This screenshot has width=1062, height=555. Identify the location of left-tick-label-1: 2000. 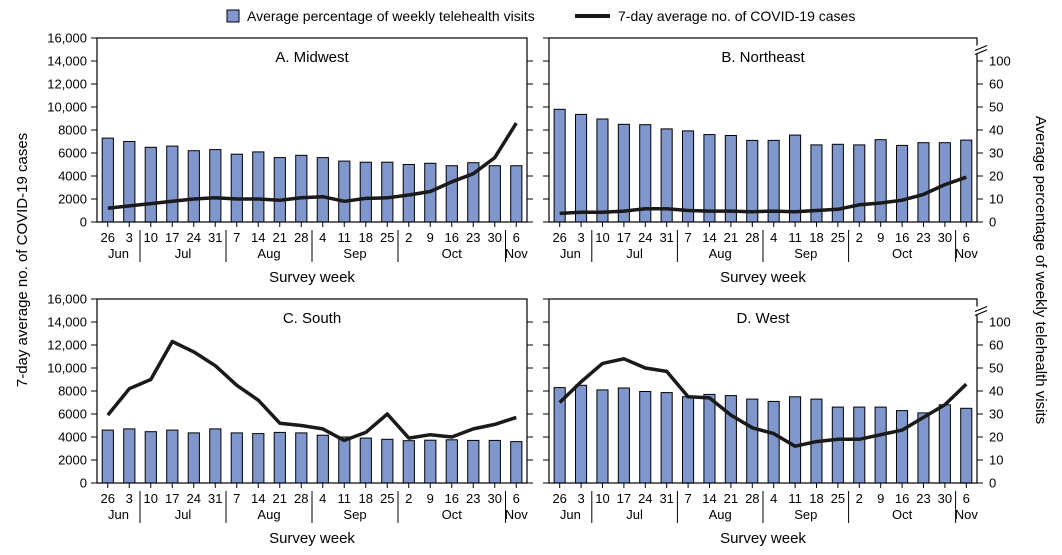
(72, 460).